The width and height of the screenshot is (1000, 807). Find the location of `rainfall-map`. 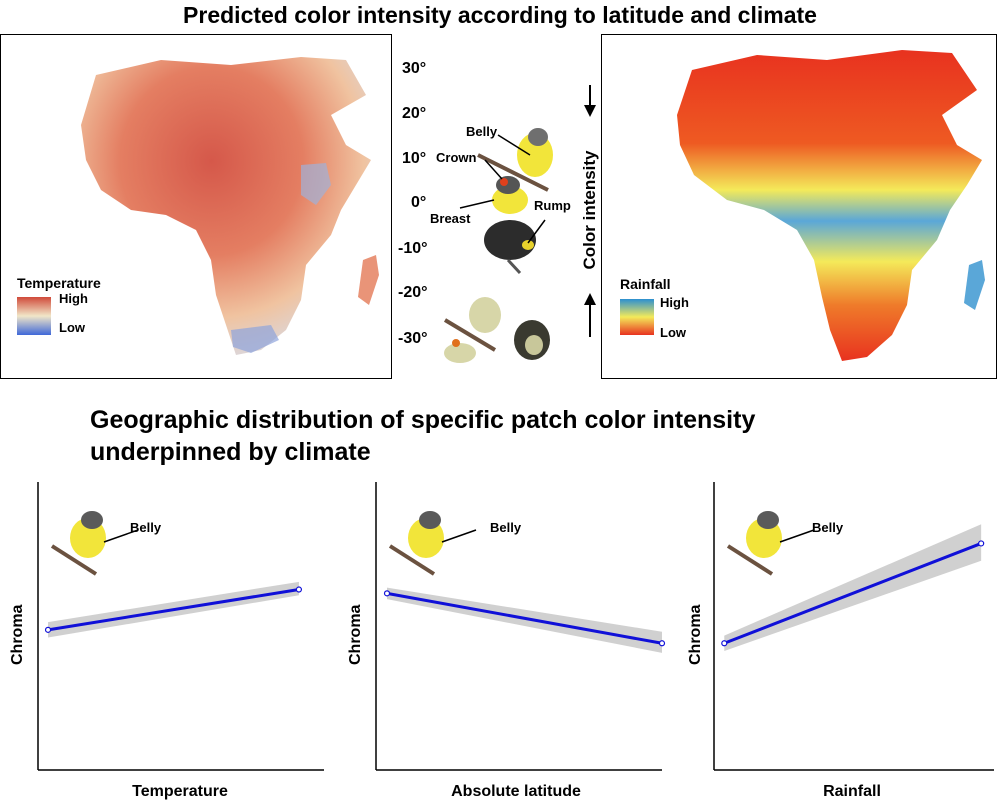

rainfall-map is located at coordinates (802, 205).